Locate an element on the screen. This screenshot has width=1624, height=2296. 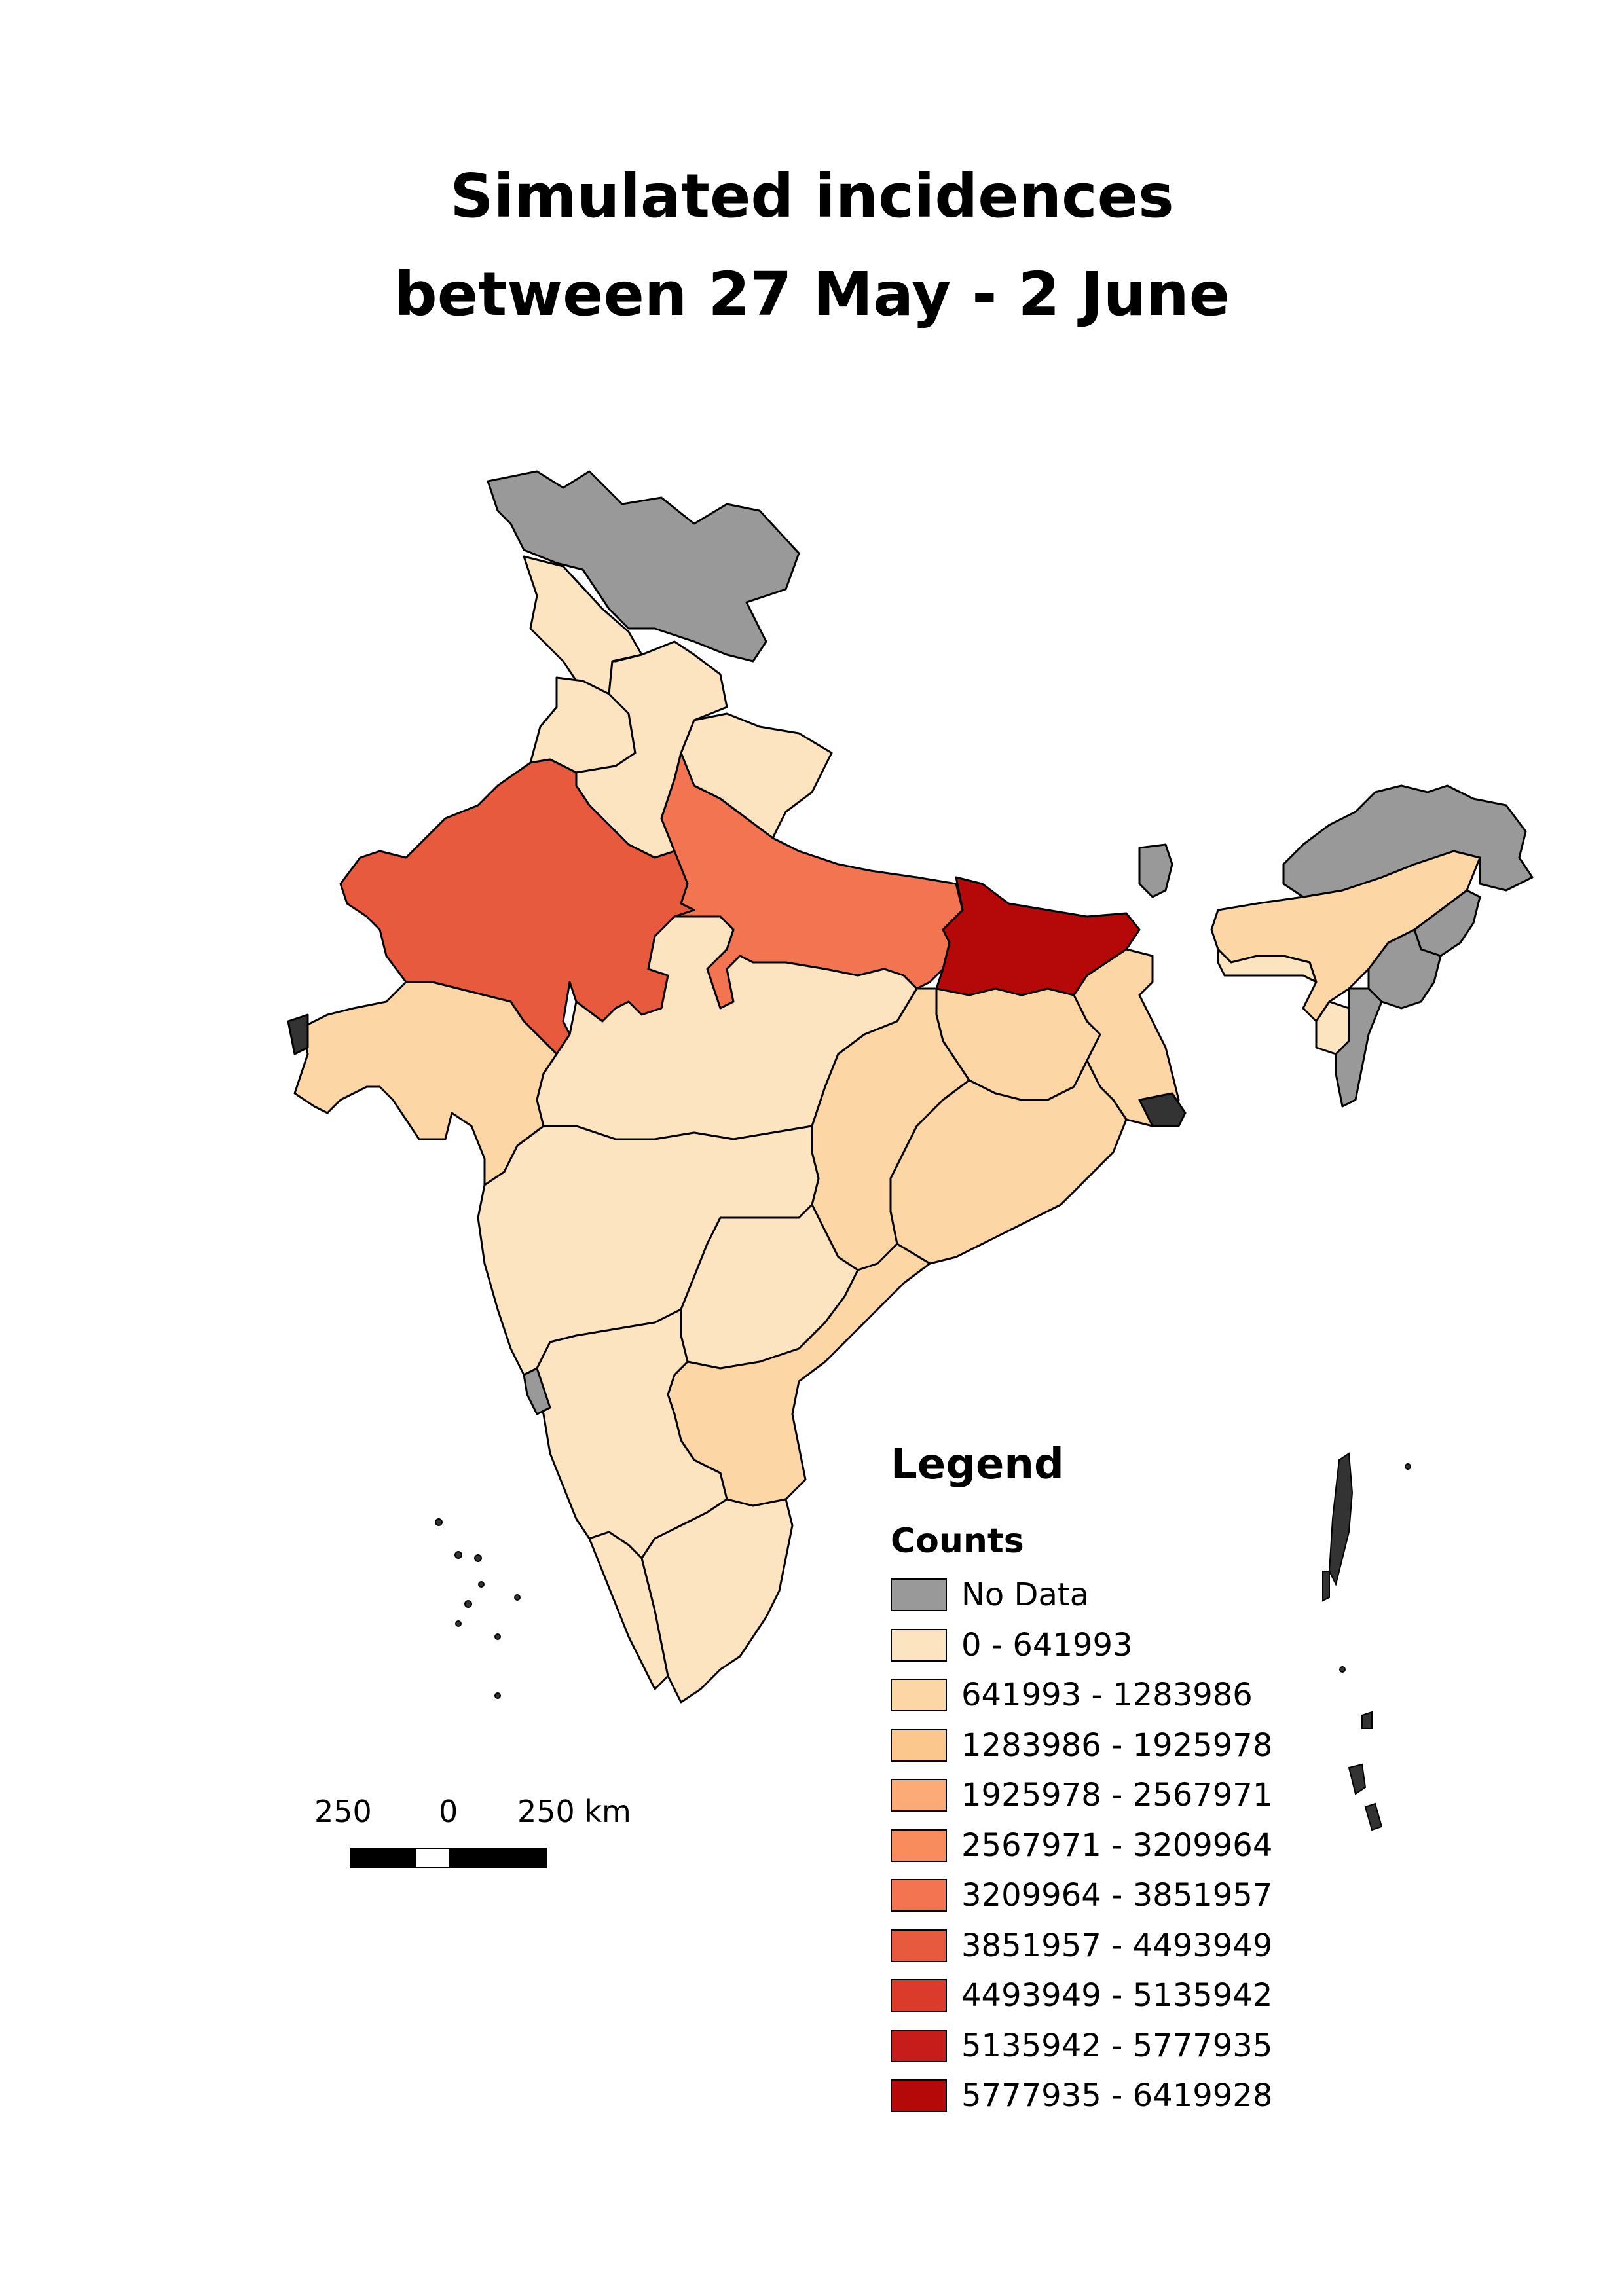
legend-item: 3209964 - 3851957 is located at coordinates (1120, 1895).